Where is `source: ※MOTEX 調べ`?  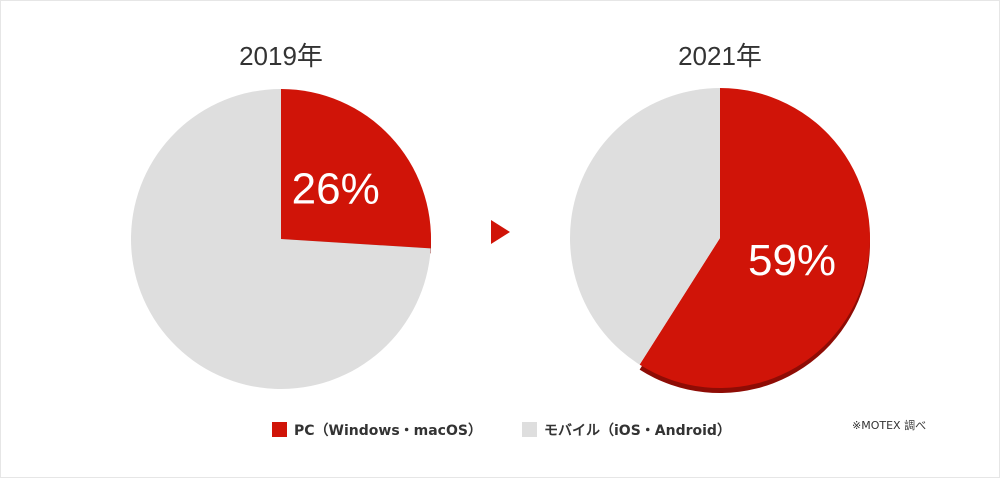 source: ※MOTEX 調べ is located at coordinates (889, 425).